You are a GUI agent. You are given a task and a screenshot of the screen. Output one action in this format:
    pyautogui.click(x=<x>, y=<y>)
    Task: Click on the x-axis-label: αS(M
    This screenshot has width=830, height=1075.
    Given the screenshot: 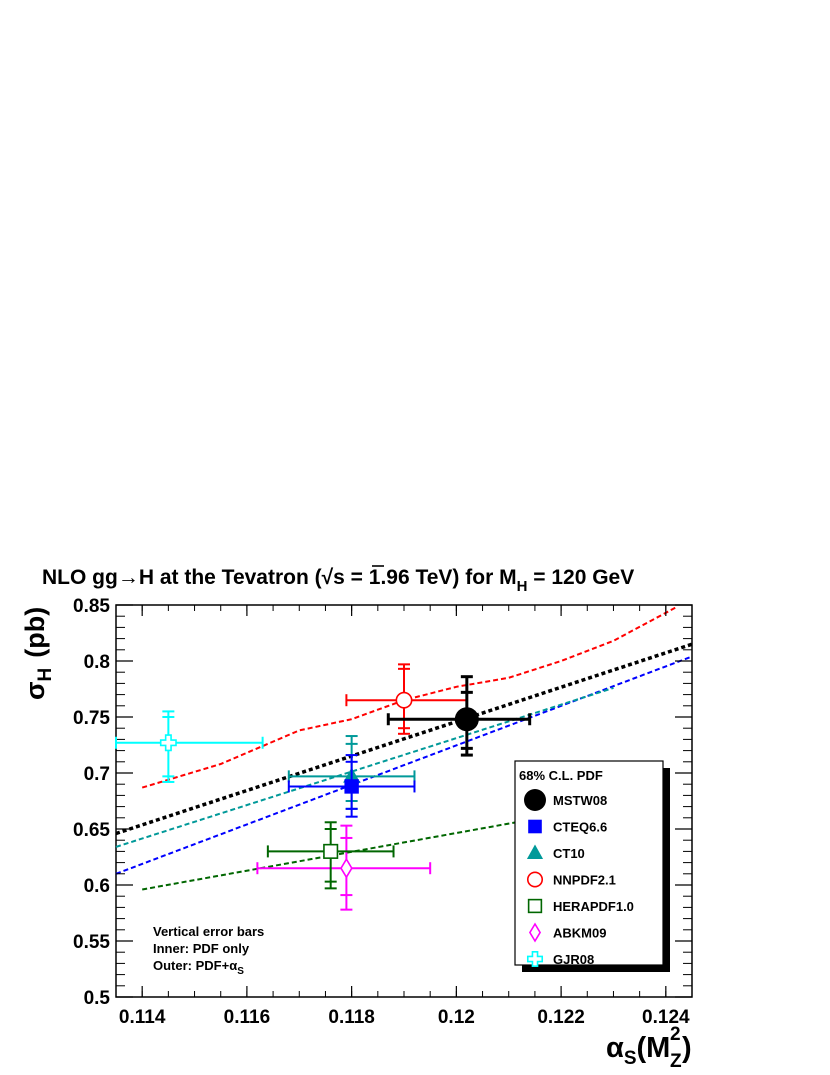 What is the action you would take?
    pyautogui.click(x=638, y=1050)
    